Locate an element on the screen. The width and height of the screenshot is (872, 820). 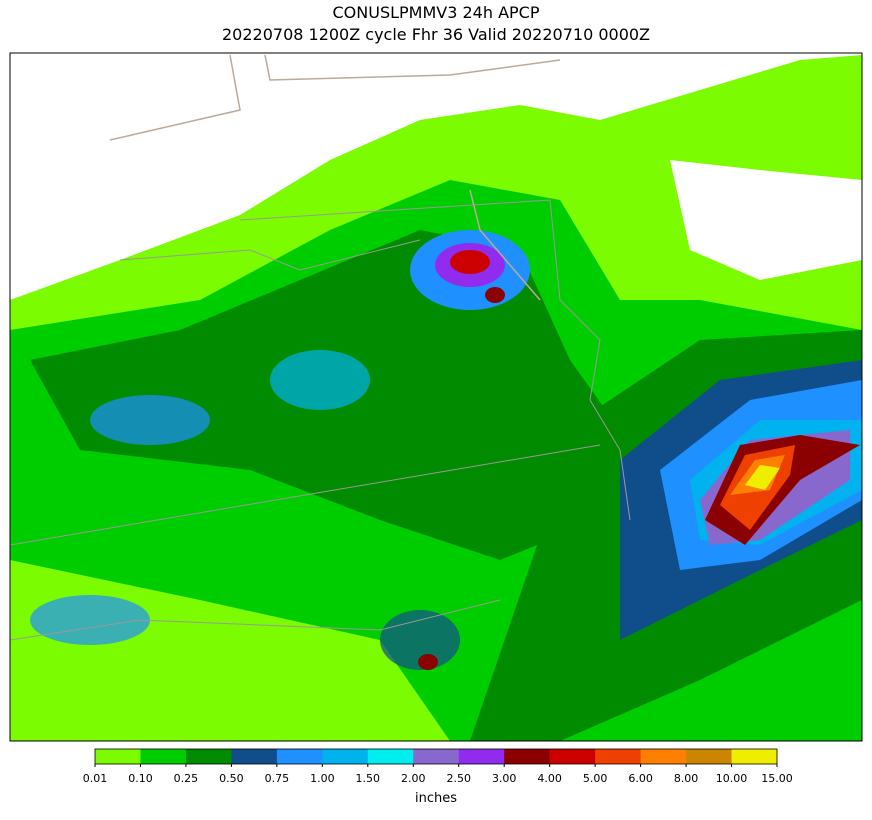
tick-label: 3.00 is located at coordinates (504, 778).